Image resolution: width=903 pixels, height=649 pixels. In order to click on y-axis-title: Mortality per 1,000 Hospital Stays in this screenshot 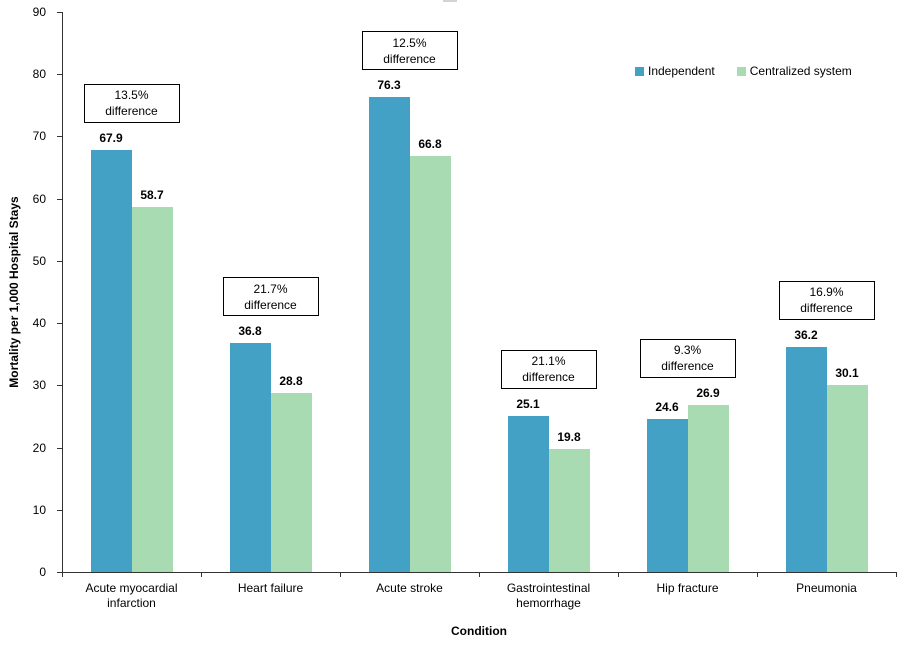, I will do `click(14, 292)`.